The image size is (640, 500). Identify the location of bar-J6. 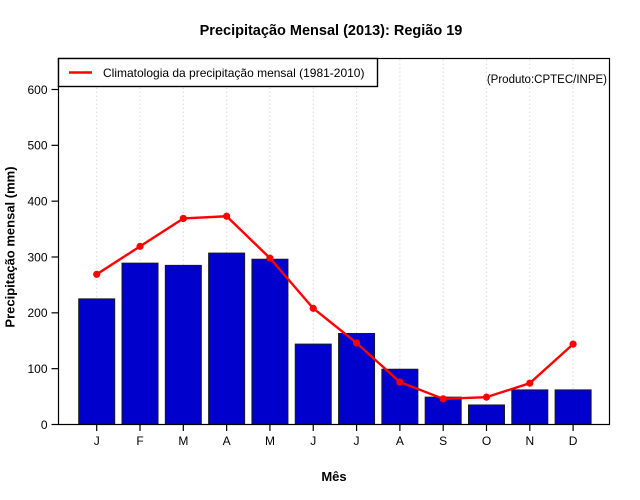
(357, 378).